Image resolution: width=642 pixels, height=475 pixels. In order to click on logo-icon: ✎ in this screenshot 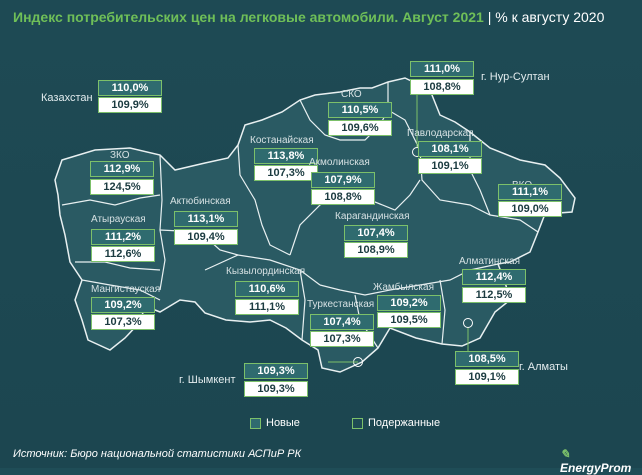, I will do `click(565, 454)`.